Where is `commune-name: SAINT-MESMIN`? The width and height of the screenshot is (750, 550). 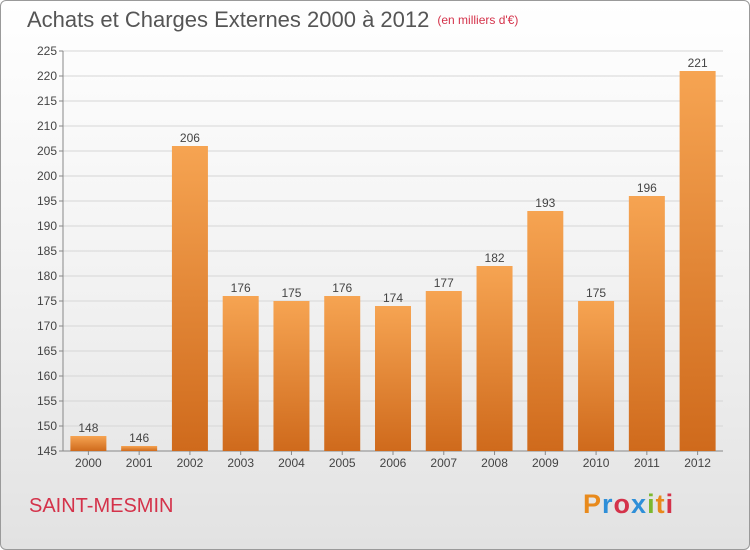
commune-name: SAINT-MESMIN is located at coordinates (101, 506).